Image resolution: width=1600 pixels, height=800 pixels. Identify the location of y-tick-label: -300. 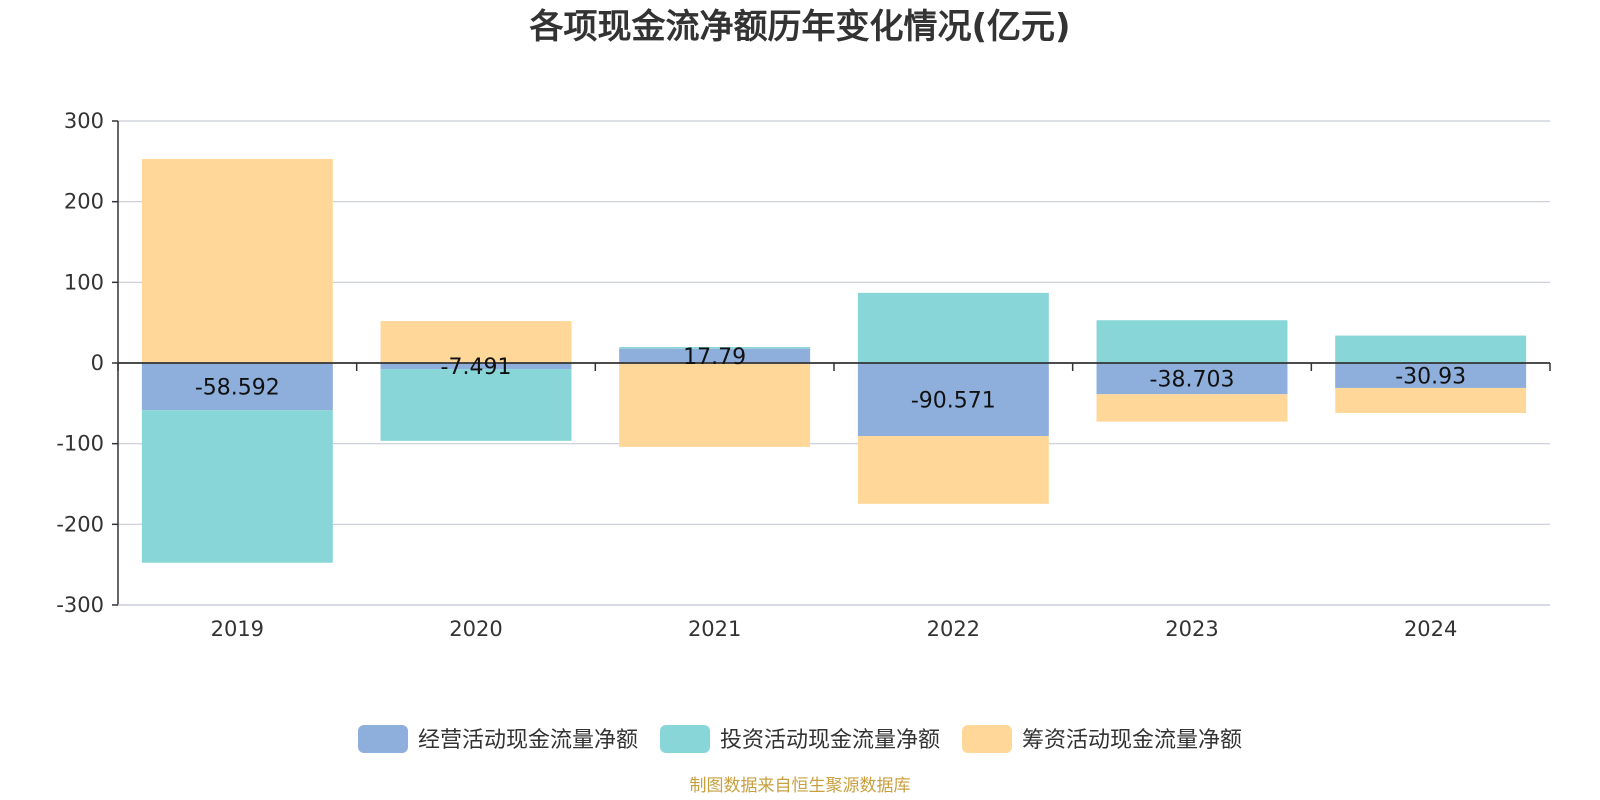
(80, 605).